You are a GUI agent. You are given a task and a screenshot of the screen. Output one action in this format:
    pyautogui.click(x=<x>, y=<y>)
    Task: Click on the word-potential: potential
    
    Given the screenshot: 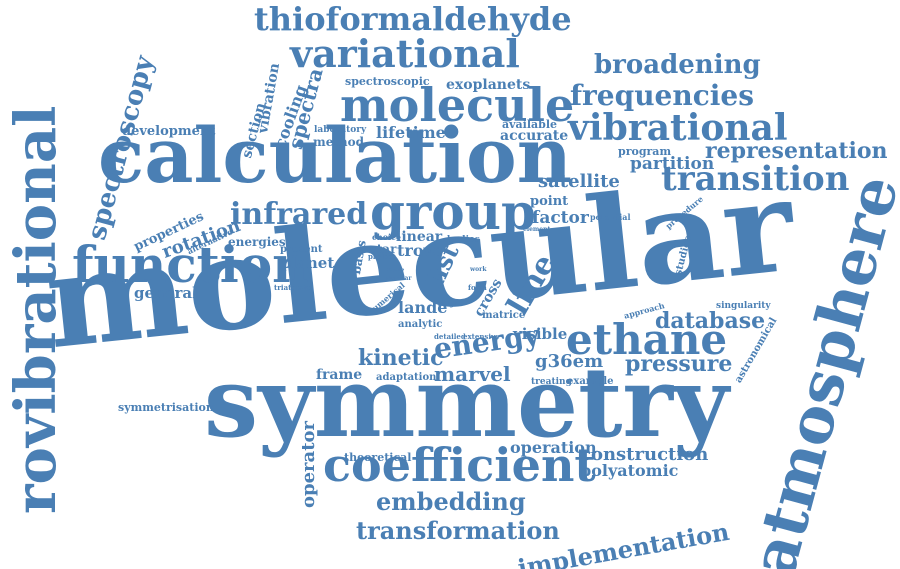 What is the action you would take?
    pyautogui.click(x=610, y=217)
    